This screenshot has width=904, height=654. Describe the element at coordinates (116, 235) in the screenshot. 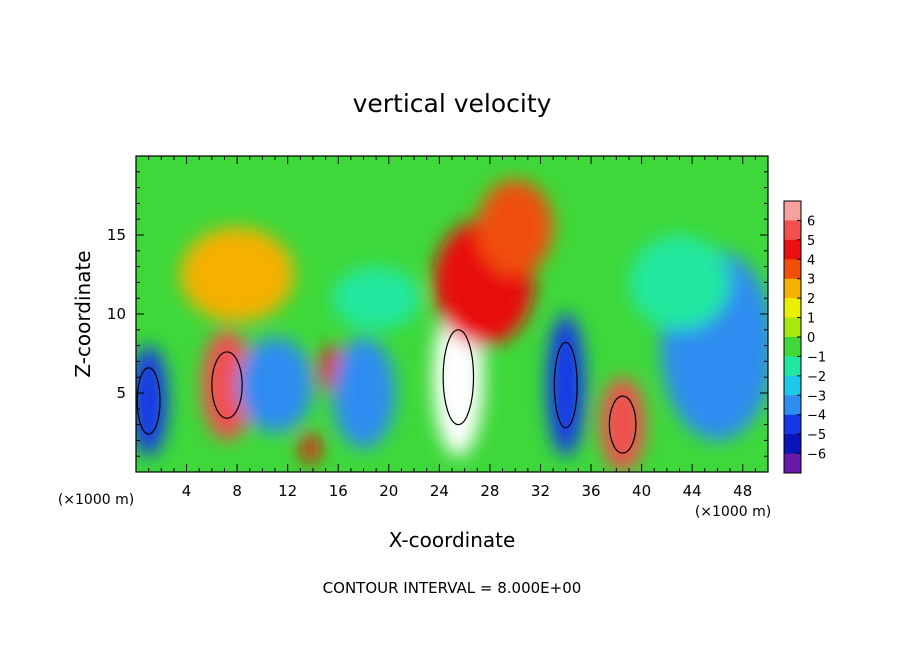

I see `y-tick-label: 15` at that location.